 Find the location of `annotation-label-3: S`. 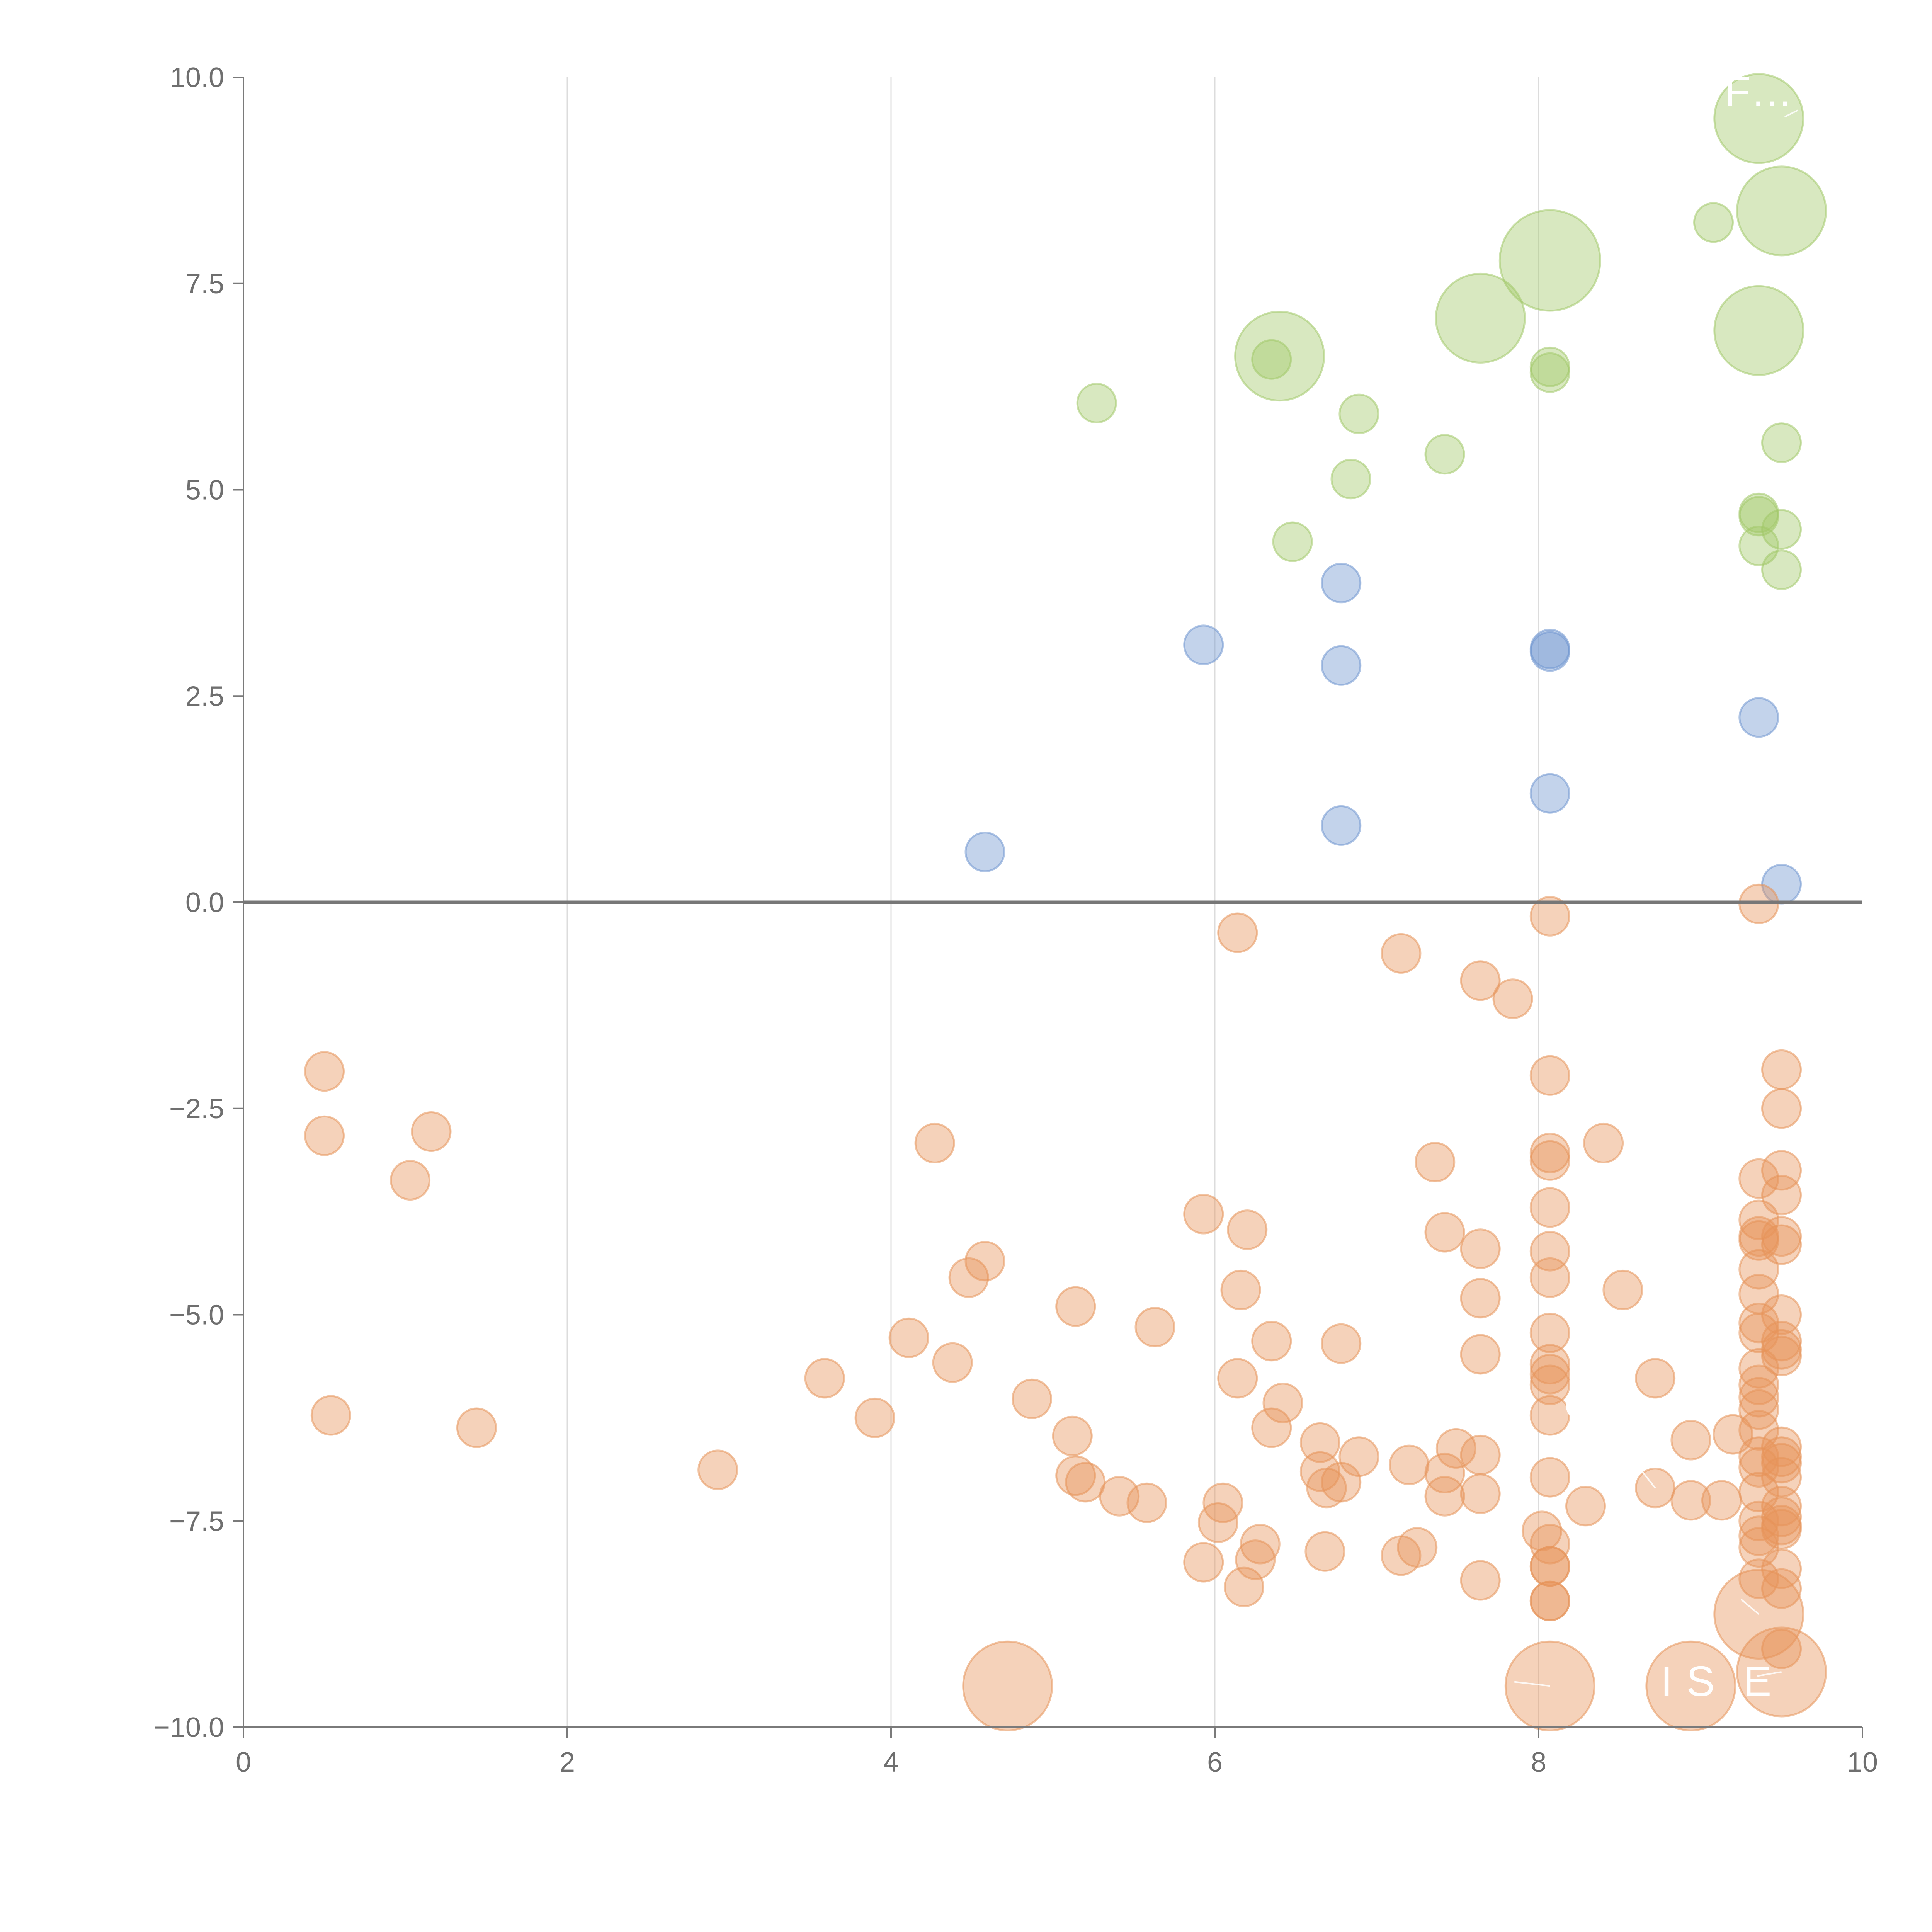

annotation-label-3: S is located at coordinates (1700, 1682).